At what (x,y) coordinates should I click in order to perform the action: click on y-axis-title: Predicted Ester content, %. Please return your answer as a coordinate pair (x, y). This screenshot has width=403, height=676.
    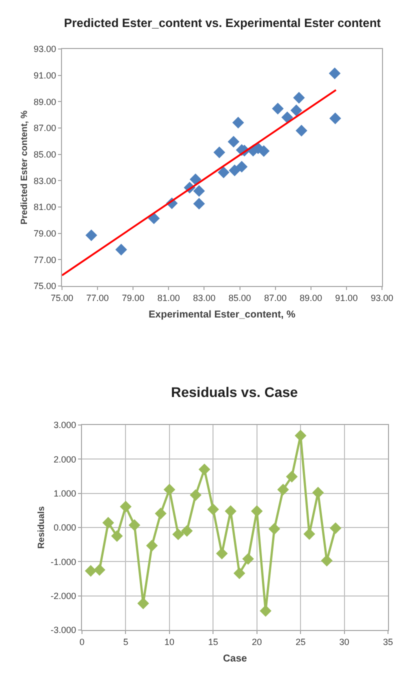
    Looking at the image, I should click on (24, 167).